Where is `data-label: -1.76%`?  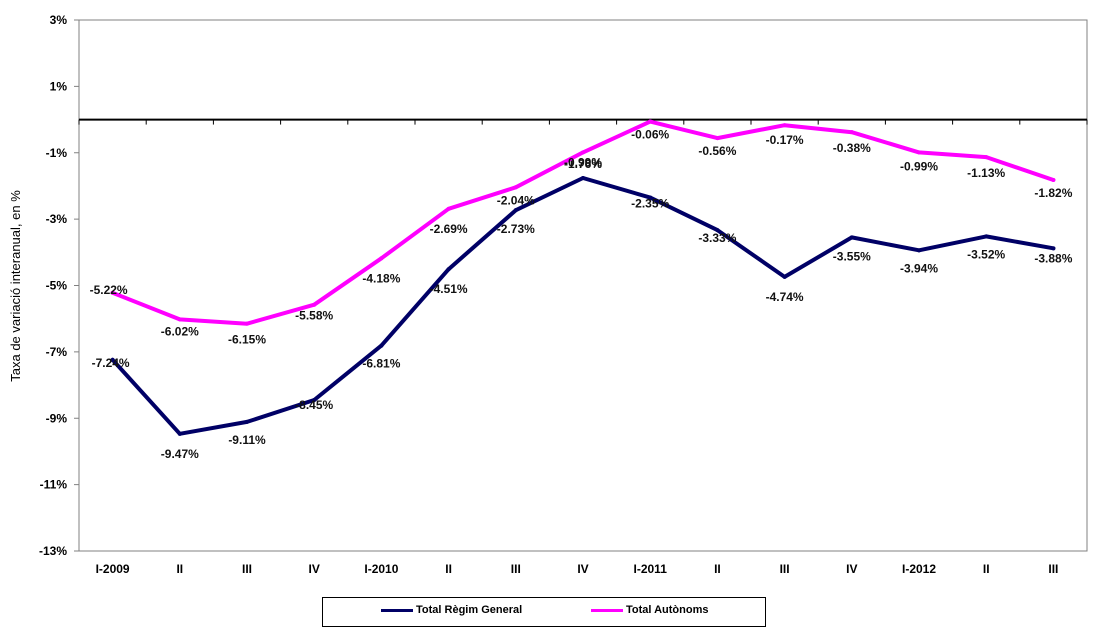
data-label: -1.76% is located at coordinates (583, 164).